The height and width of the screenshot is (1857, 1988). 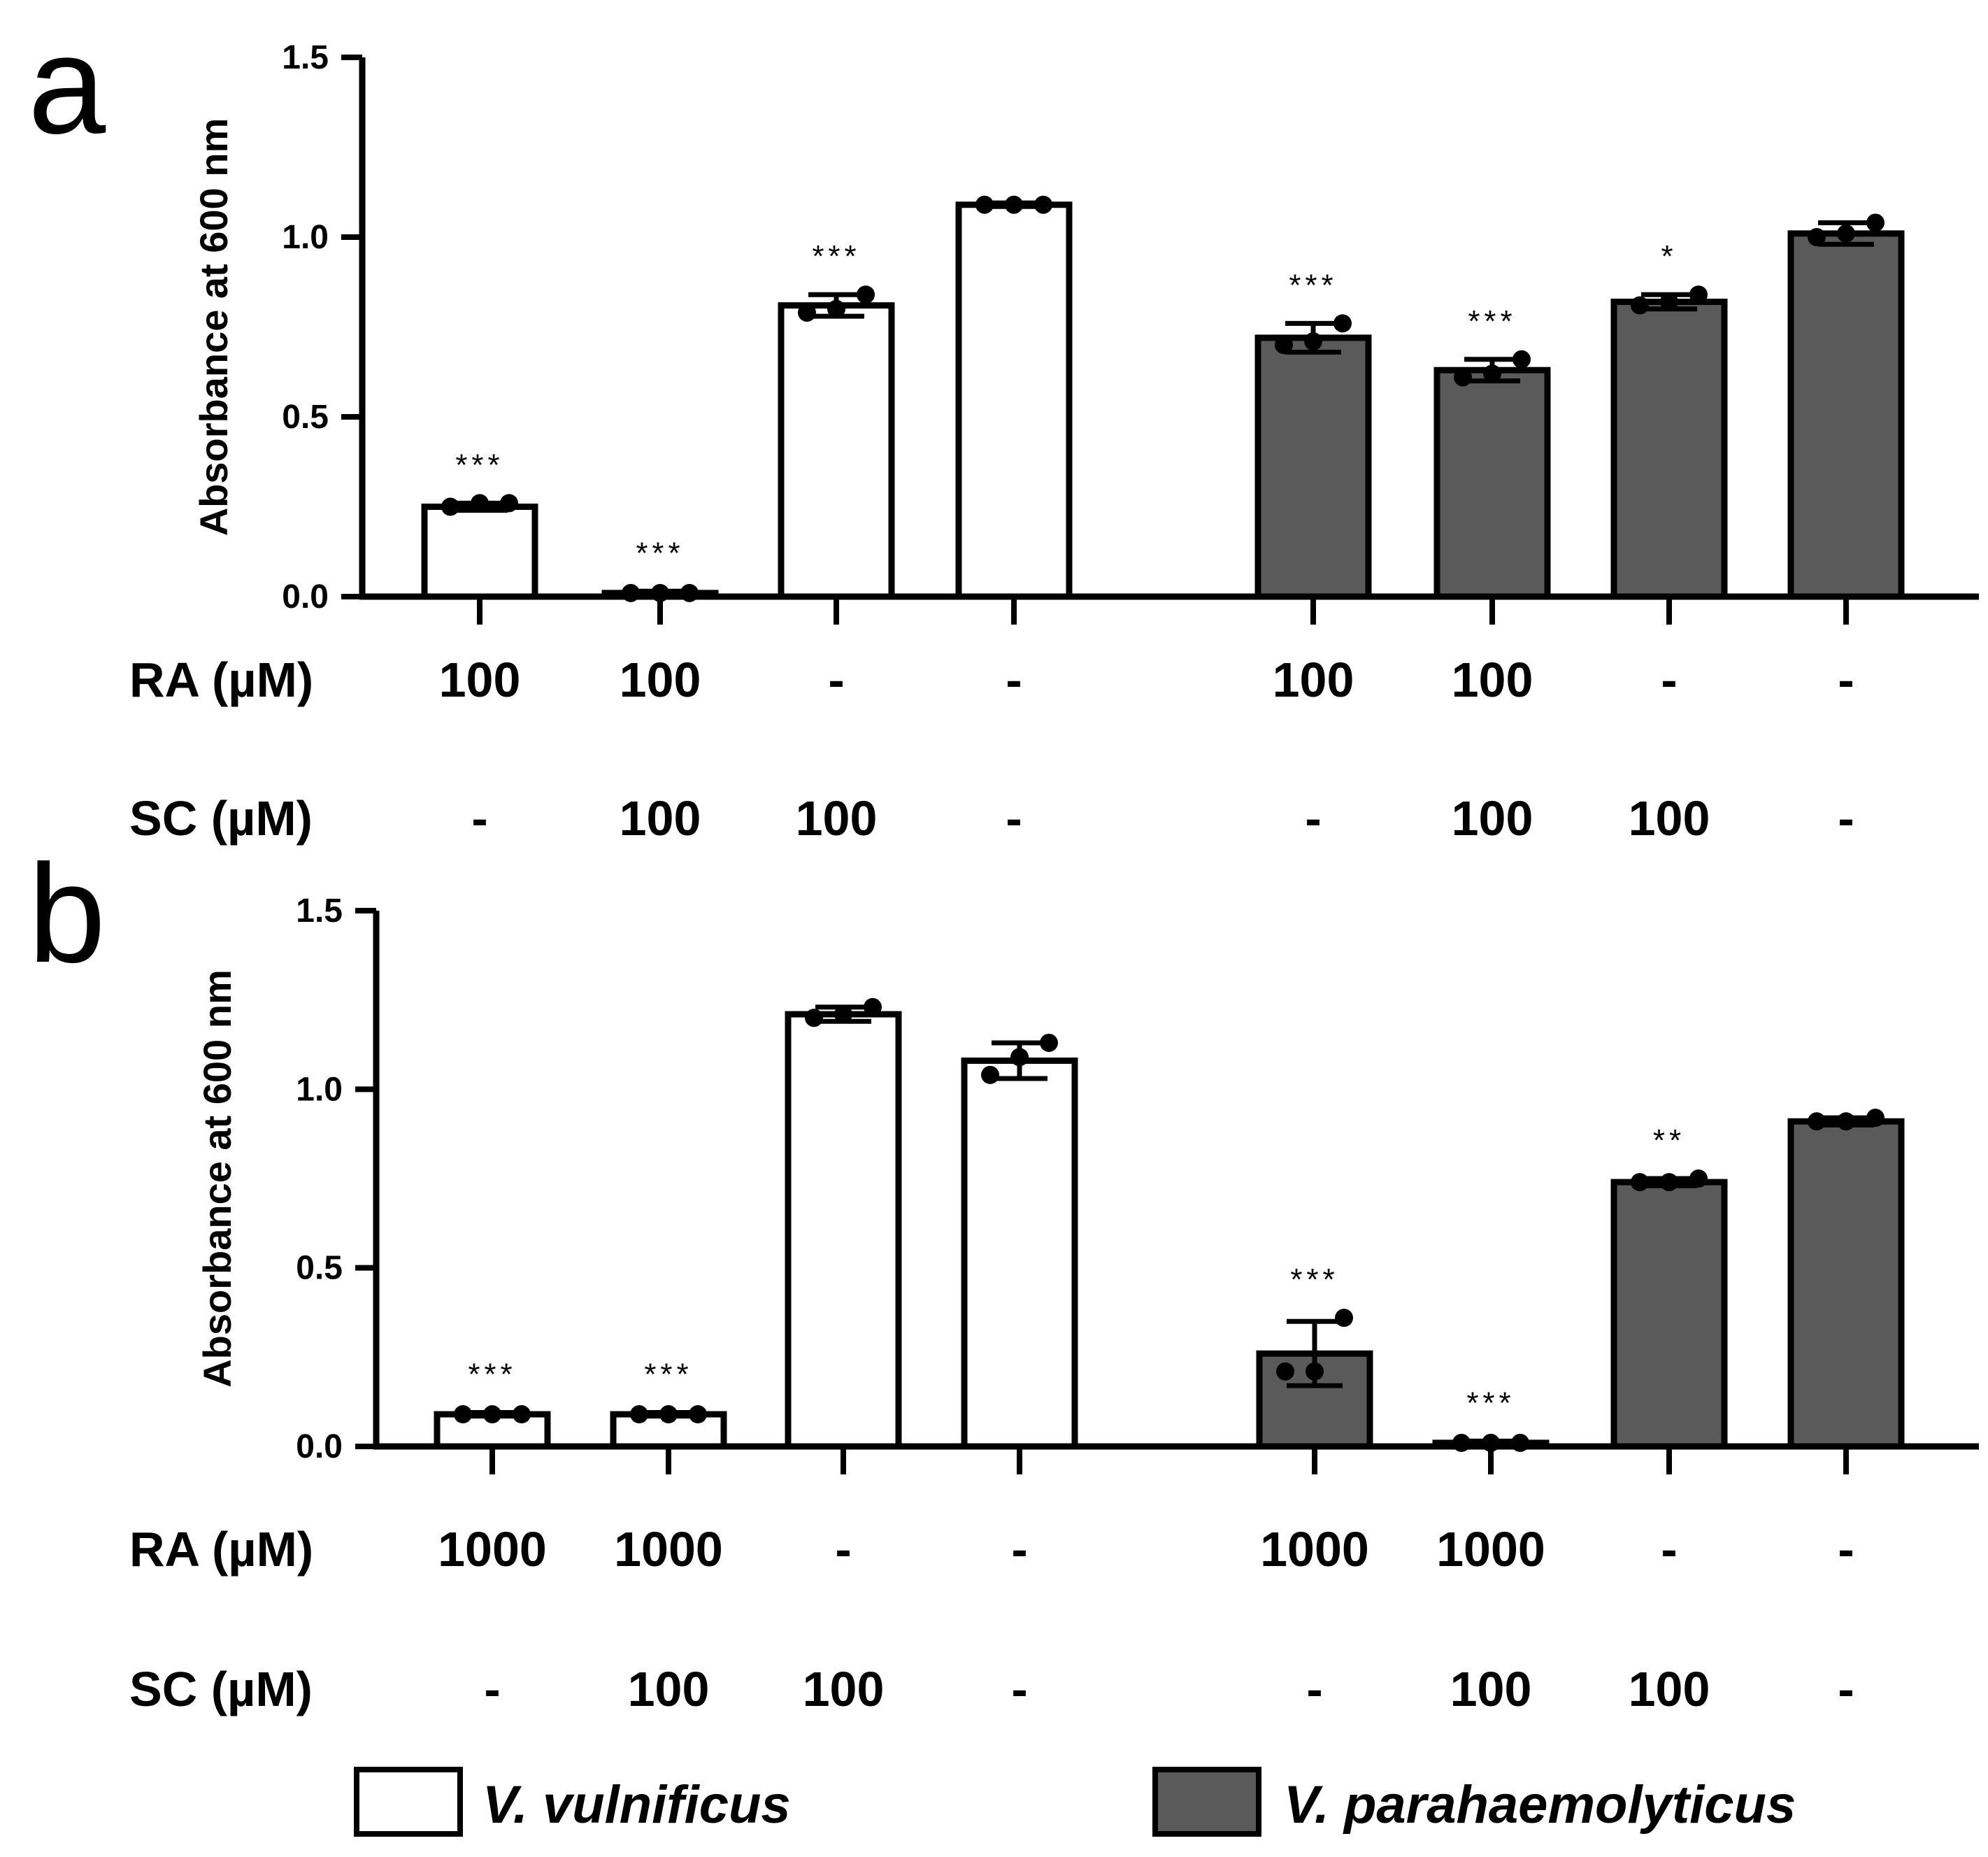 What do you see at coordinates (67, 85) in the screenshot?
I see `panel-letter: a` at bounding box center [67, 85].